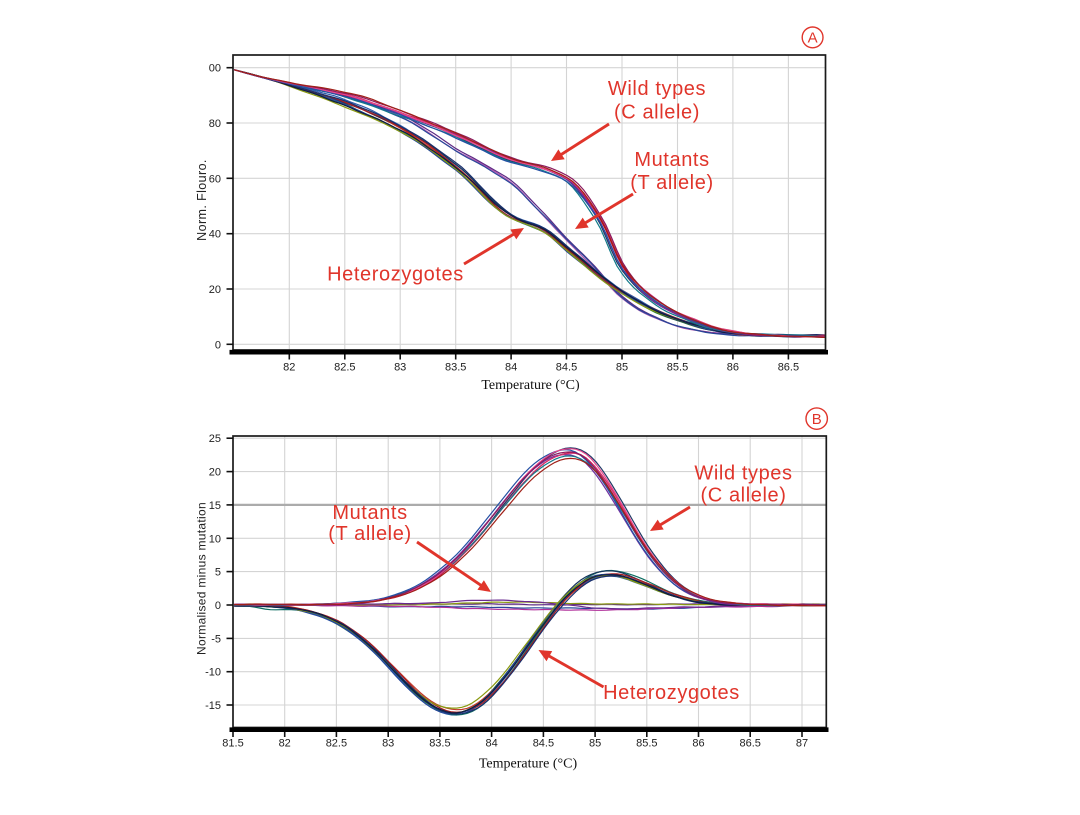 This screenshot has height=815, width=1080. What do you see at coordinates (813, 38) in the screenshot?
I see `svg-text: A` at bounding box center [813, 38].